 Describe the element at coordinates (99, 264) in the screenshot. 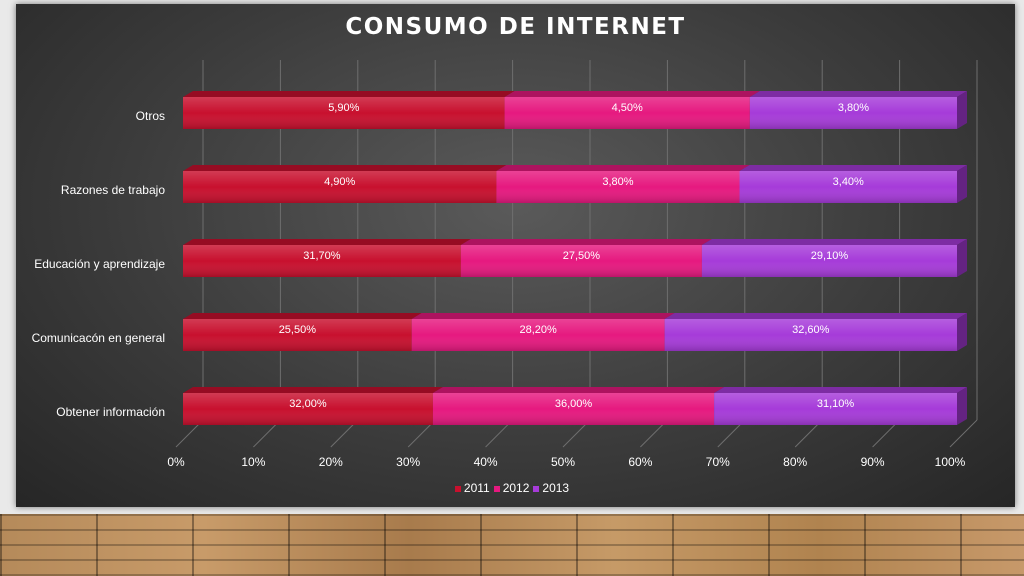

I see `category-label: Educación y aprendizaje` at that location.